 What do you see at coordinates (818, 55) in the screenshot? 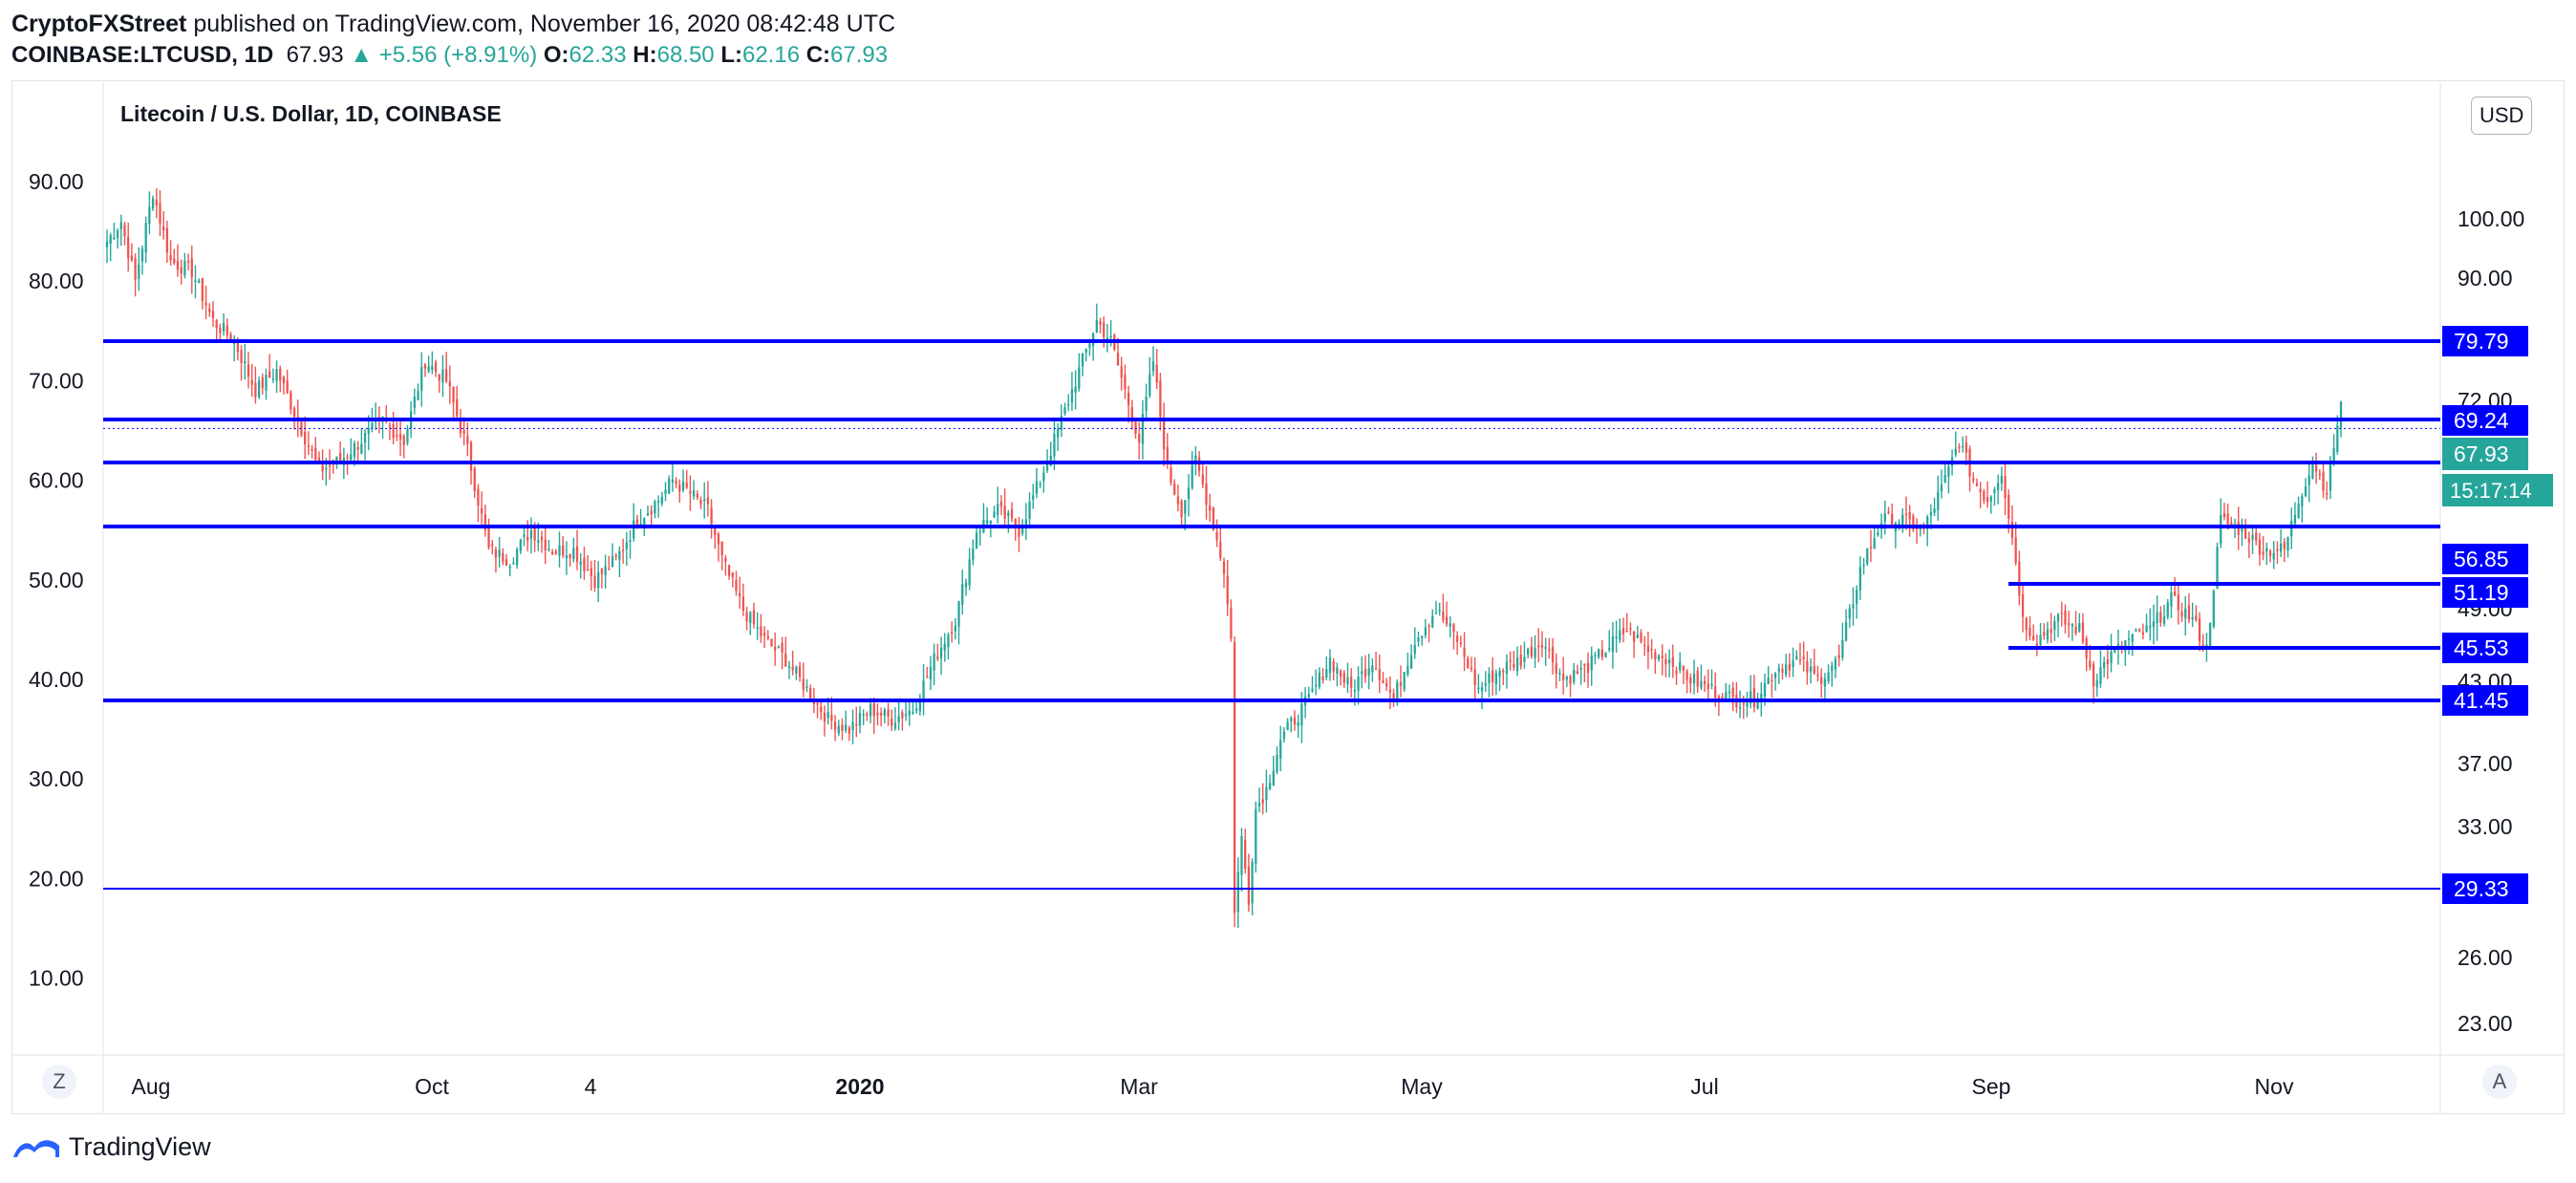
I see `close-label: C:` at bounding box center [818, 55].